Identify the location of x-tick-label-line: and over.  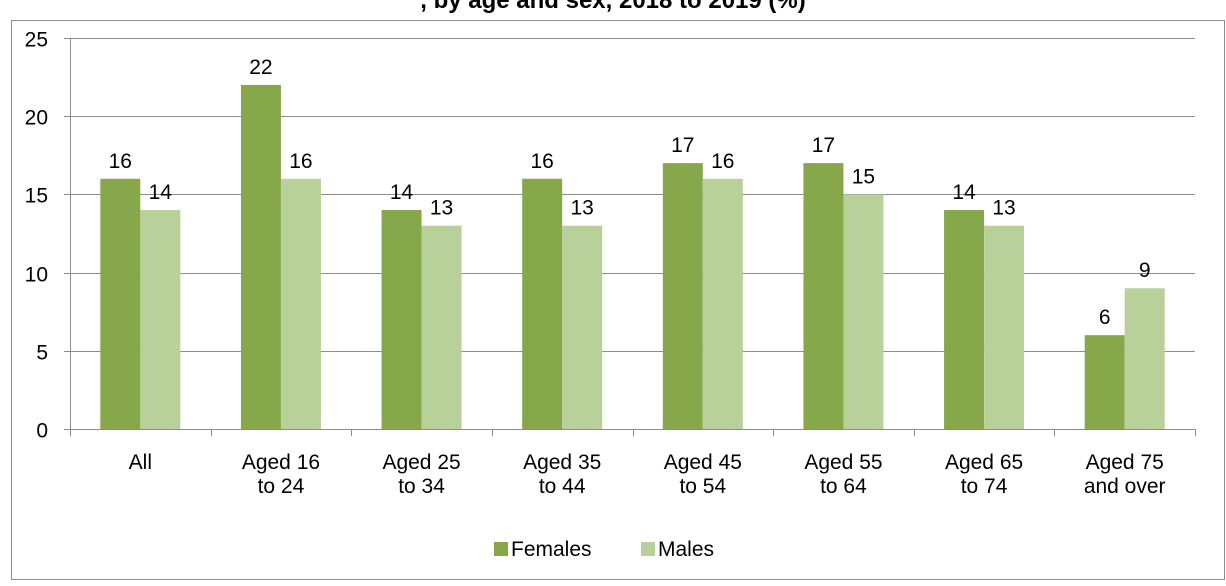
(1125, 486).